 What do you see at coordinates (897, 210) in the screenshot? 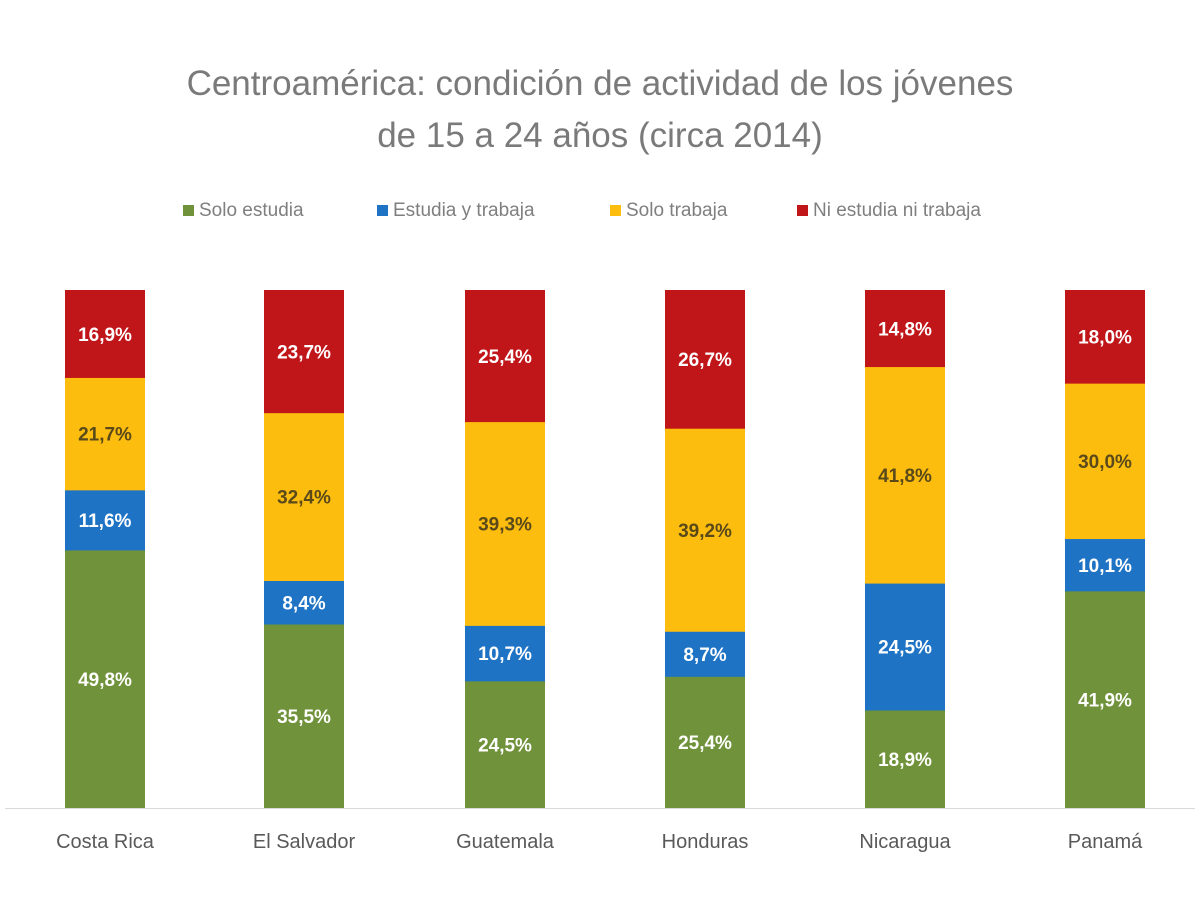
I see `legend-label-ni-estudia-ni-trabaja: Ni estudia ni trabaja` at bounding box center [897, 210].